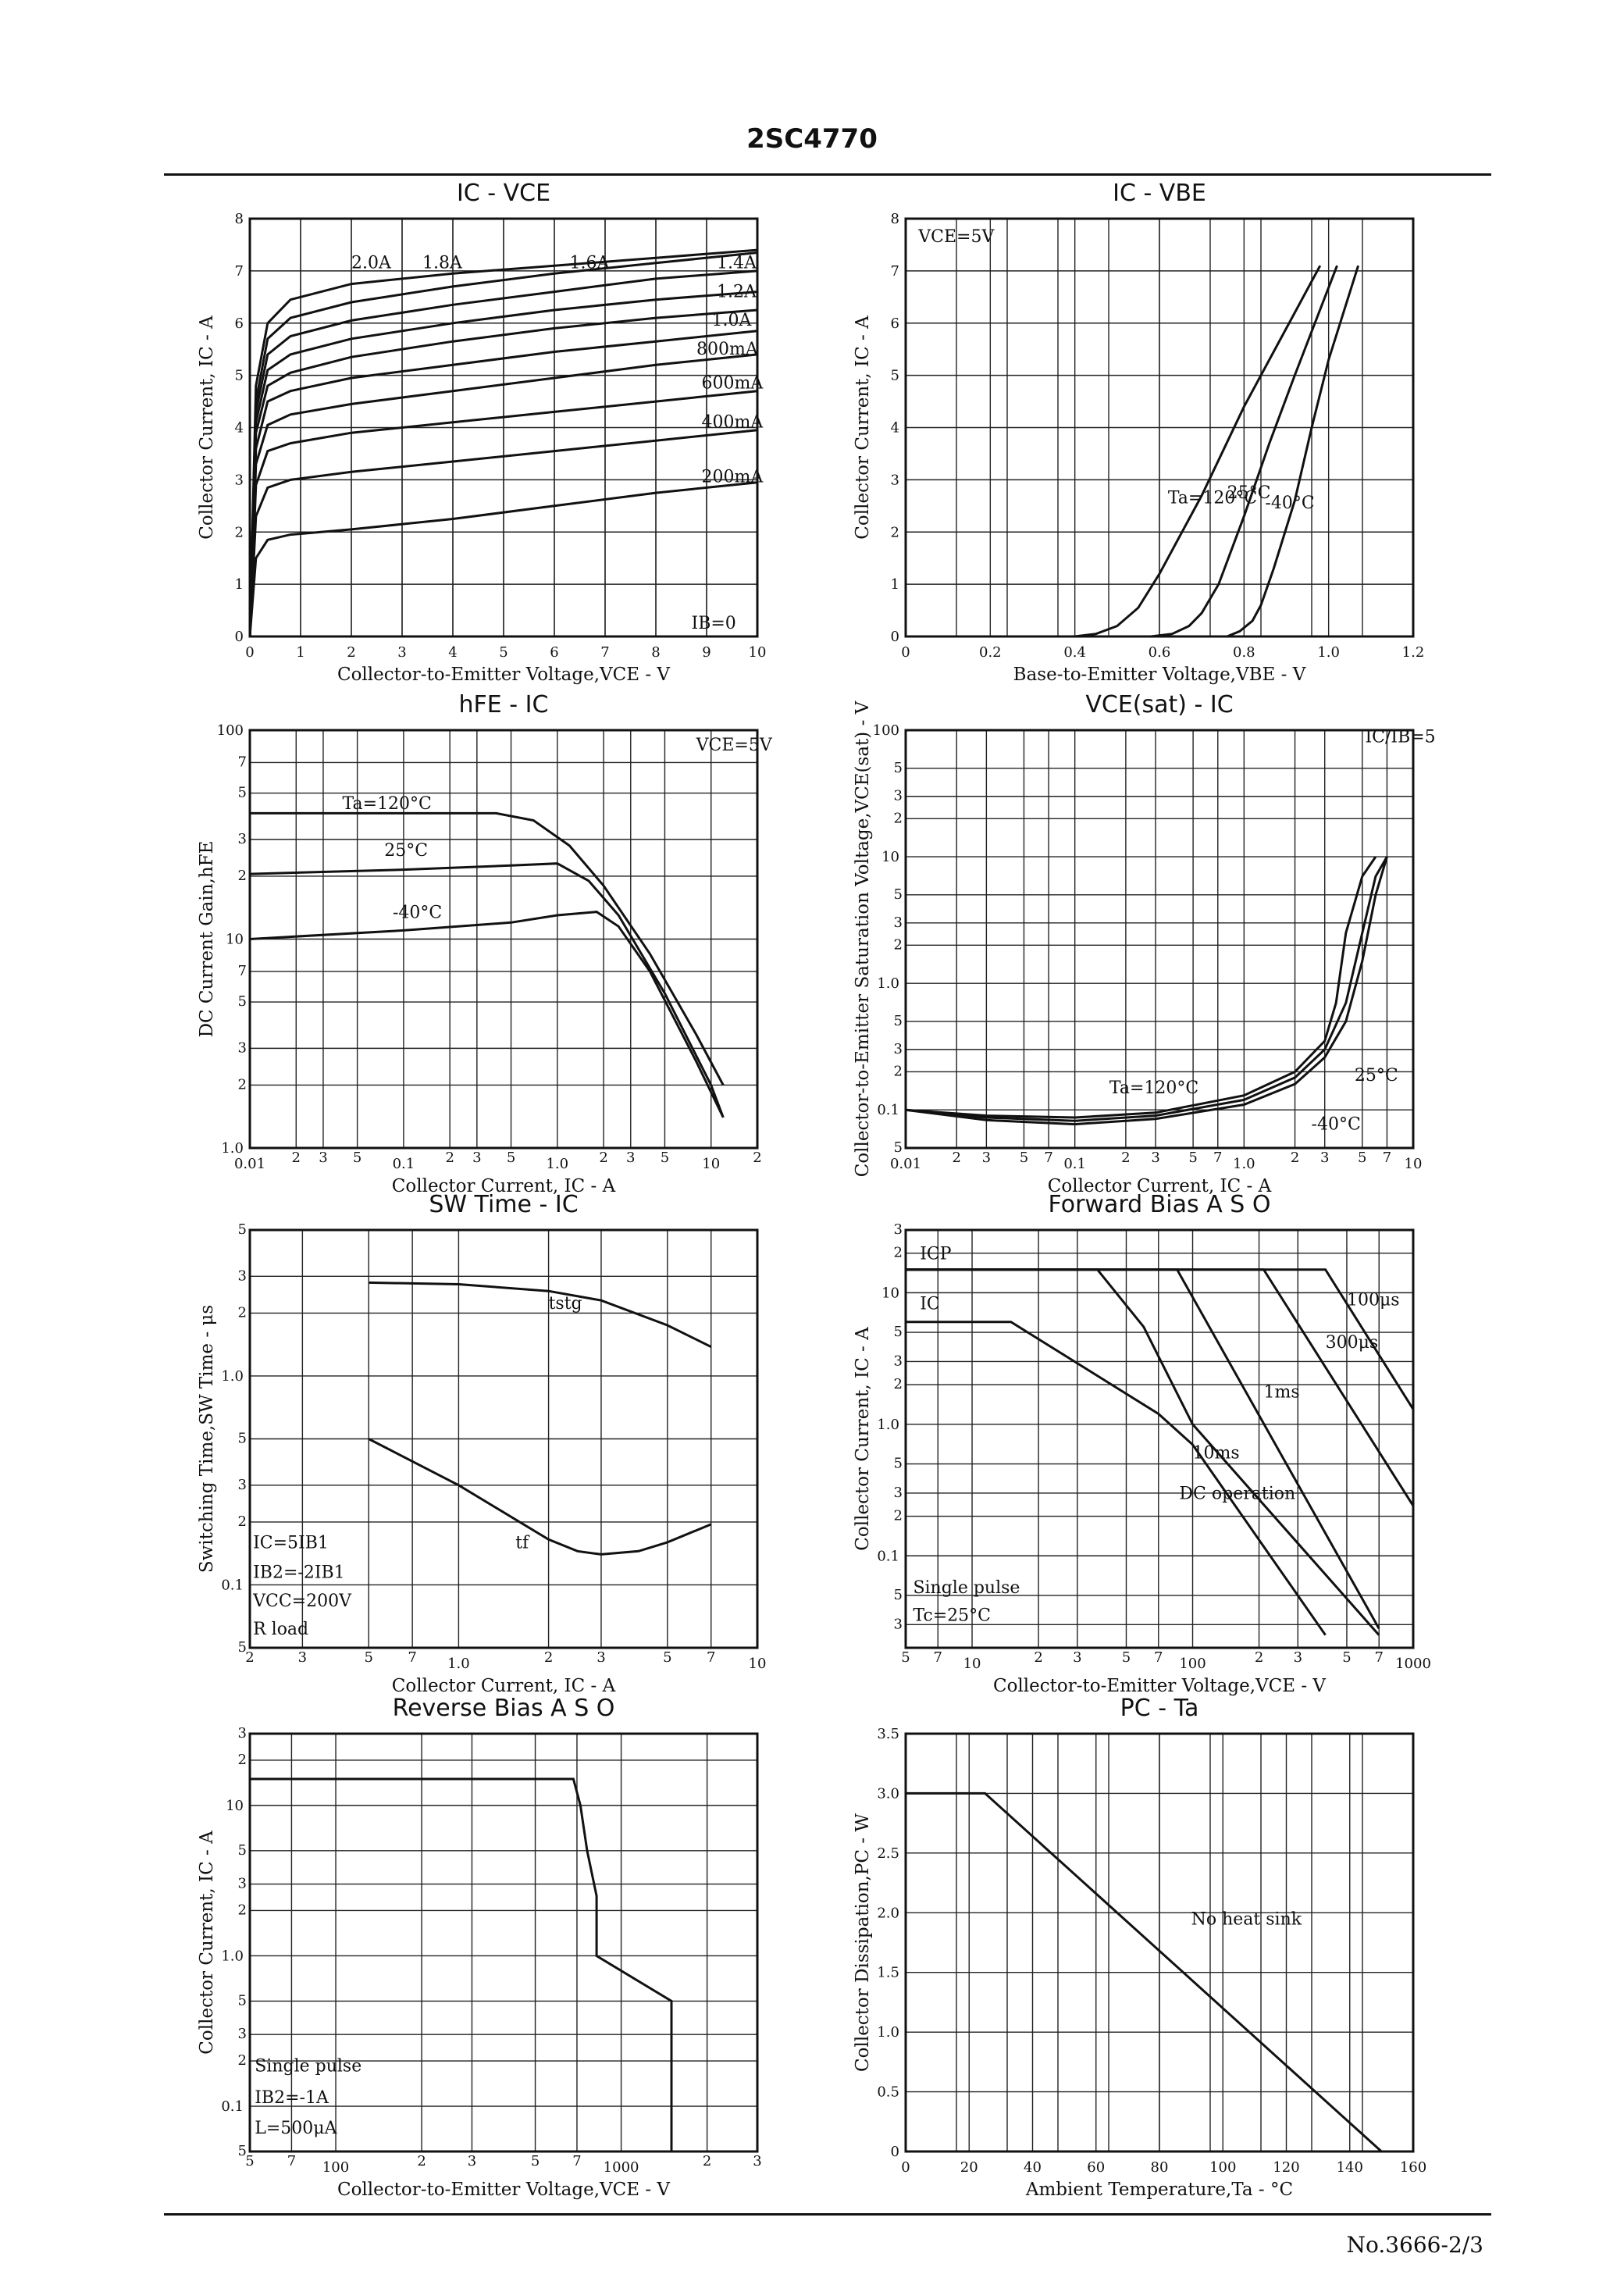 Image resolution: width=1624 pixels, height=2278 pixels. Describe the element at coordinates (300, 652) in the screenshot. I see `x-tick-label: 1` at that location.